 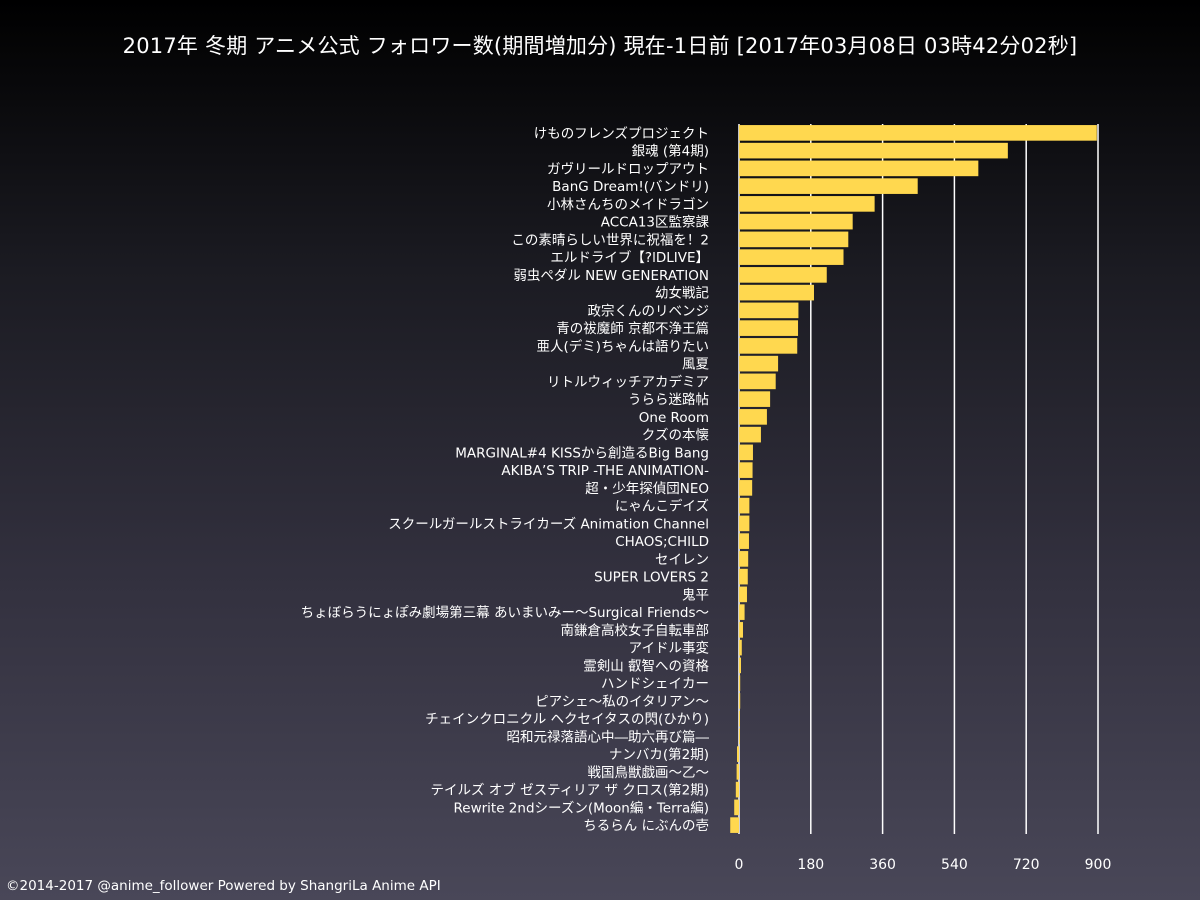 What do you see at coordinates (635, 630) in the screenshot?
I see `category-label: 南鎌倉高校女子自転車部` at bounding box center [635, 630].